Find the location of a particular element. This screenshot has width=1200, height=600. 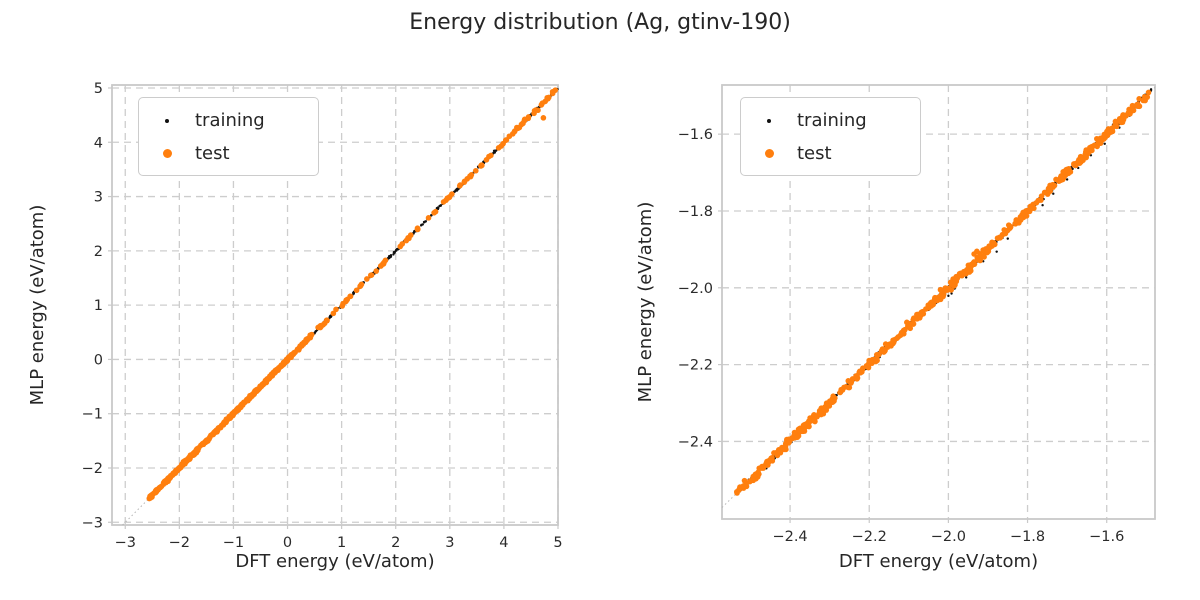

left-xaxis-label: DFT energy (eV/atom) is located at coordinates (335, 561).